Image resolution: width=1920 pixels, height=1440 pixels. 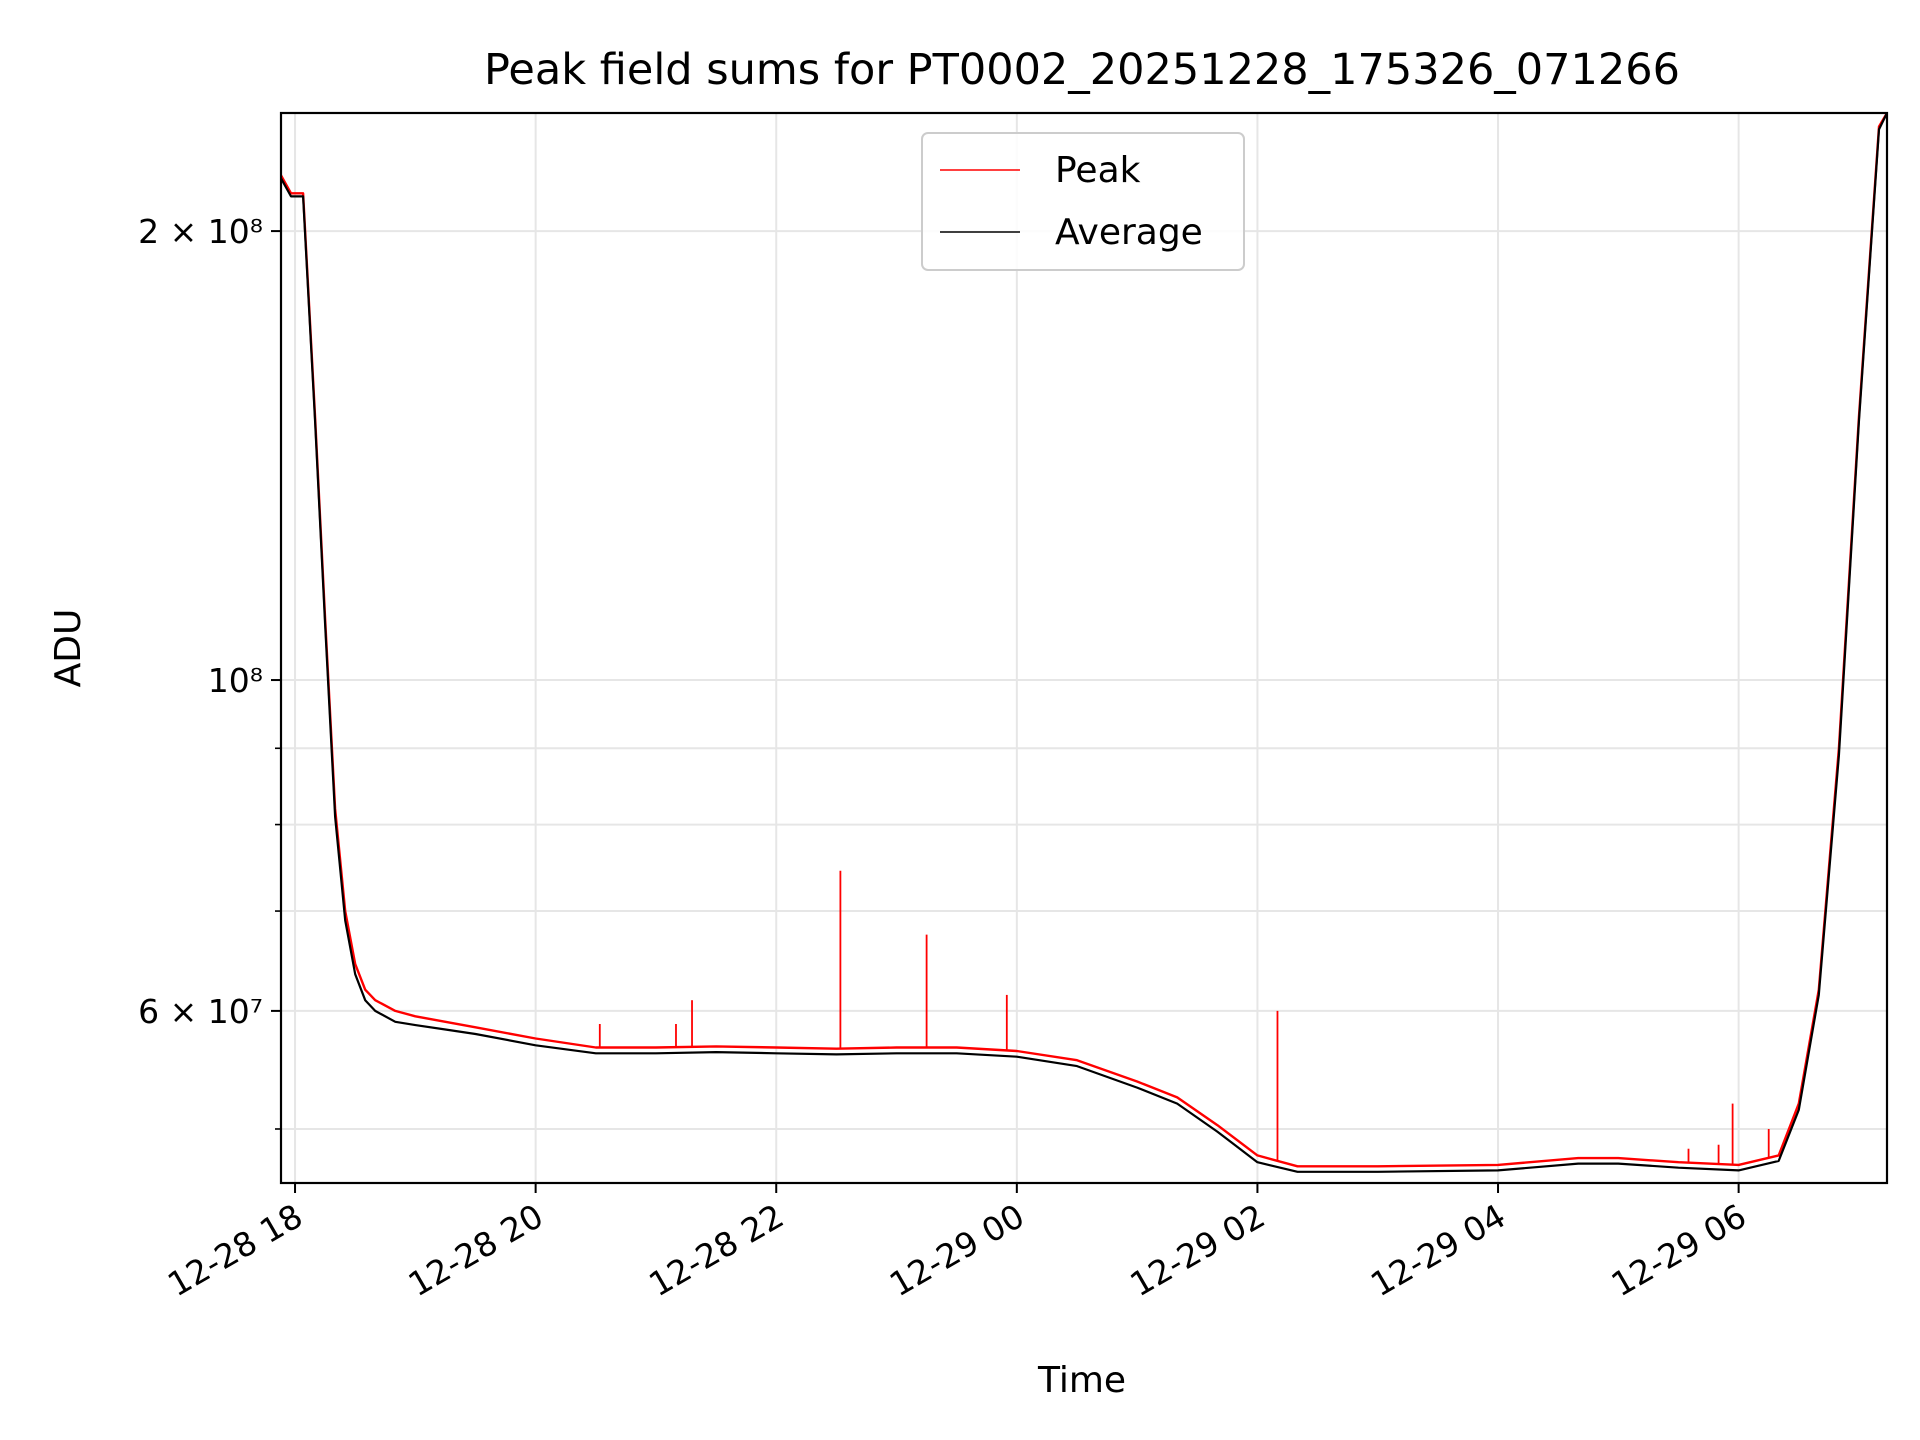 What do you see at coordinates (200, 1011) in the screenshot?
I see `y-tick-label: 6 × 10⁷` at bounding box center [200, 1011].